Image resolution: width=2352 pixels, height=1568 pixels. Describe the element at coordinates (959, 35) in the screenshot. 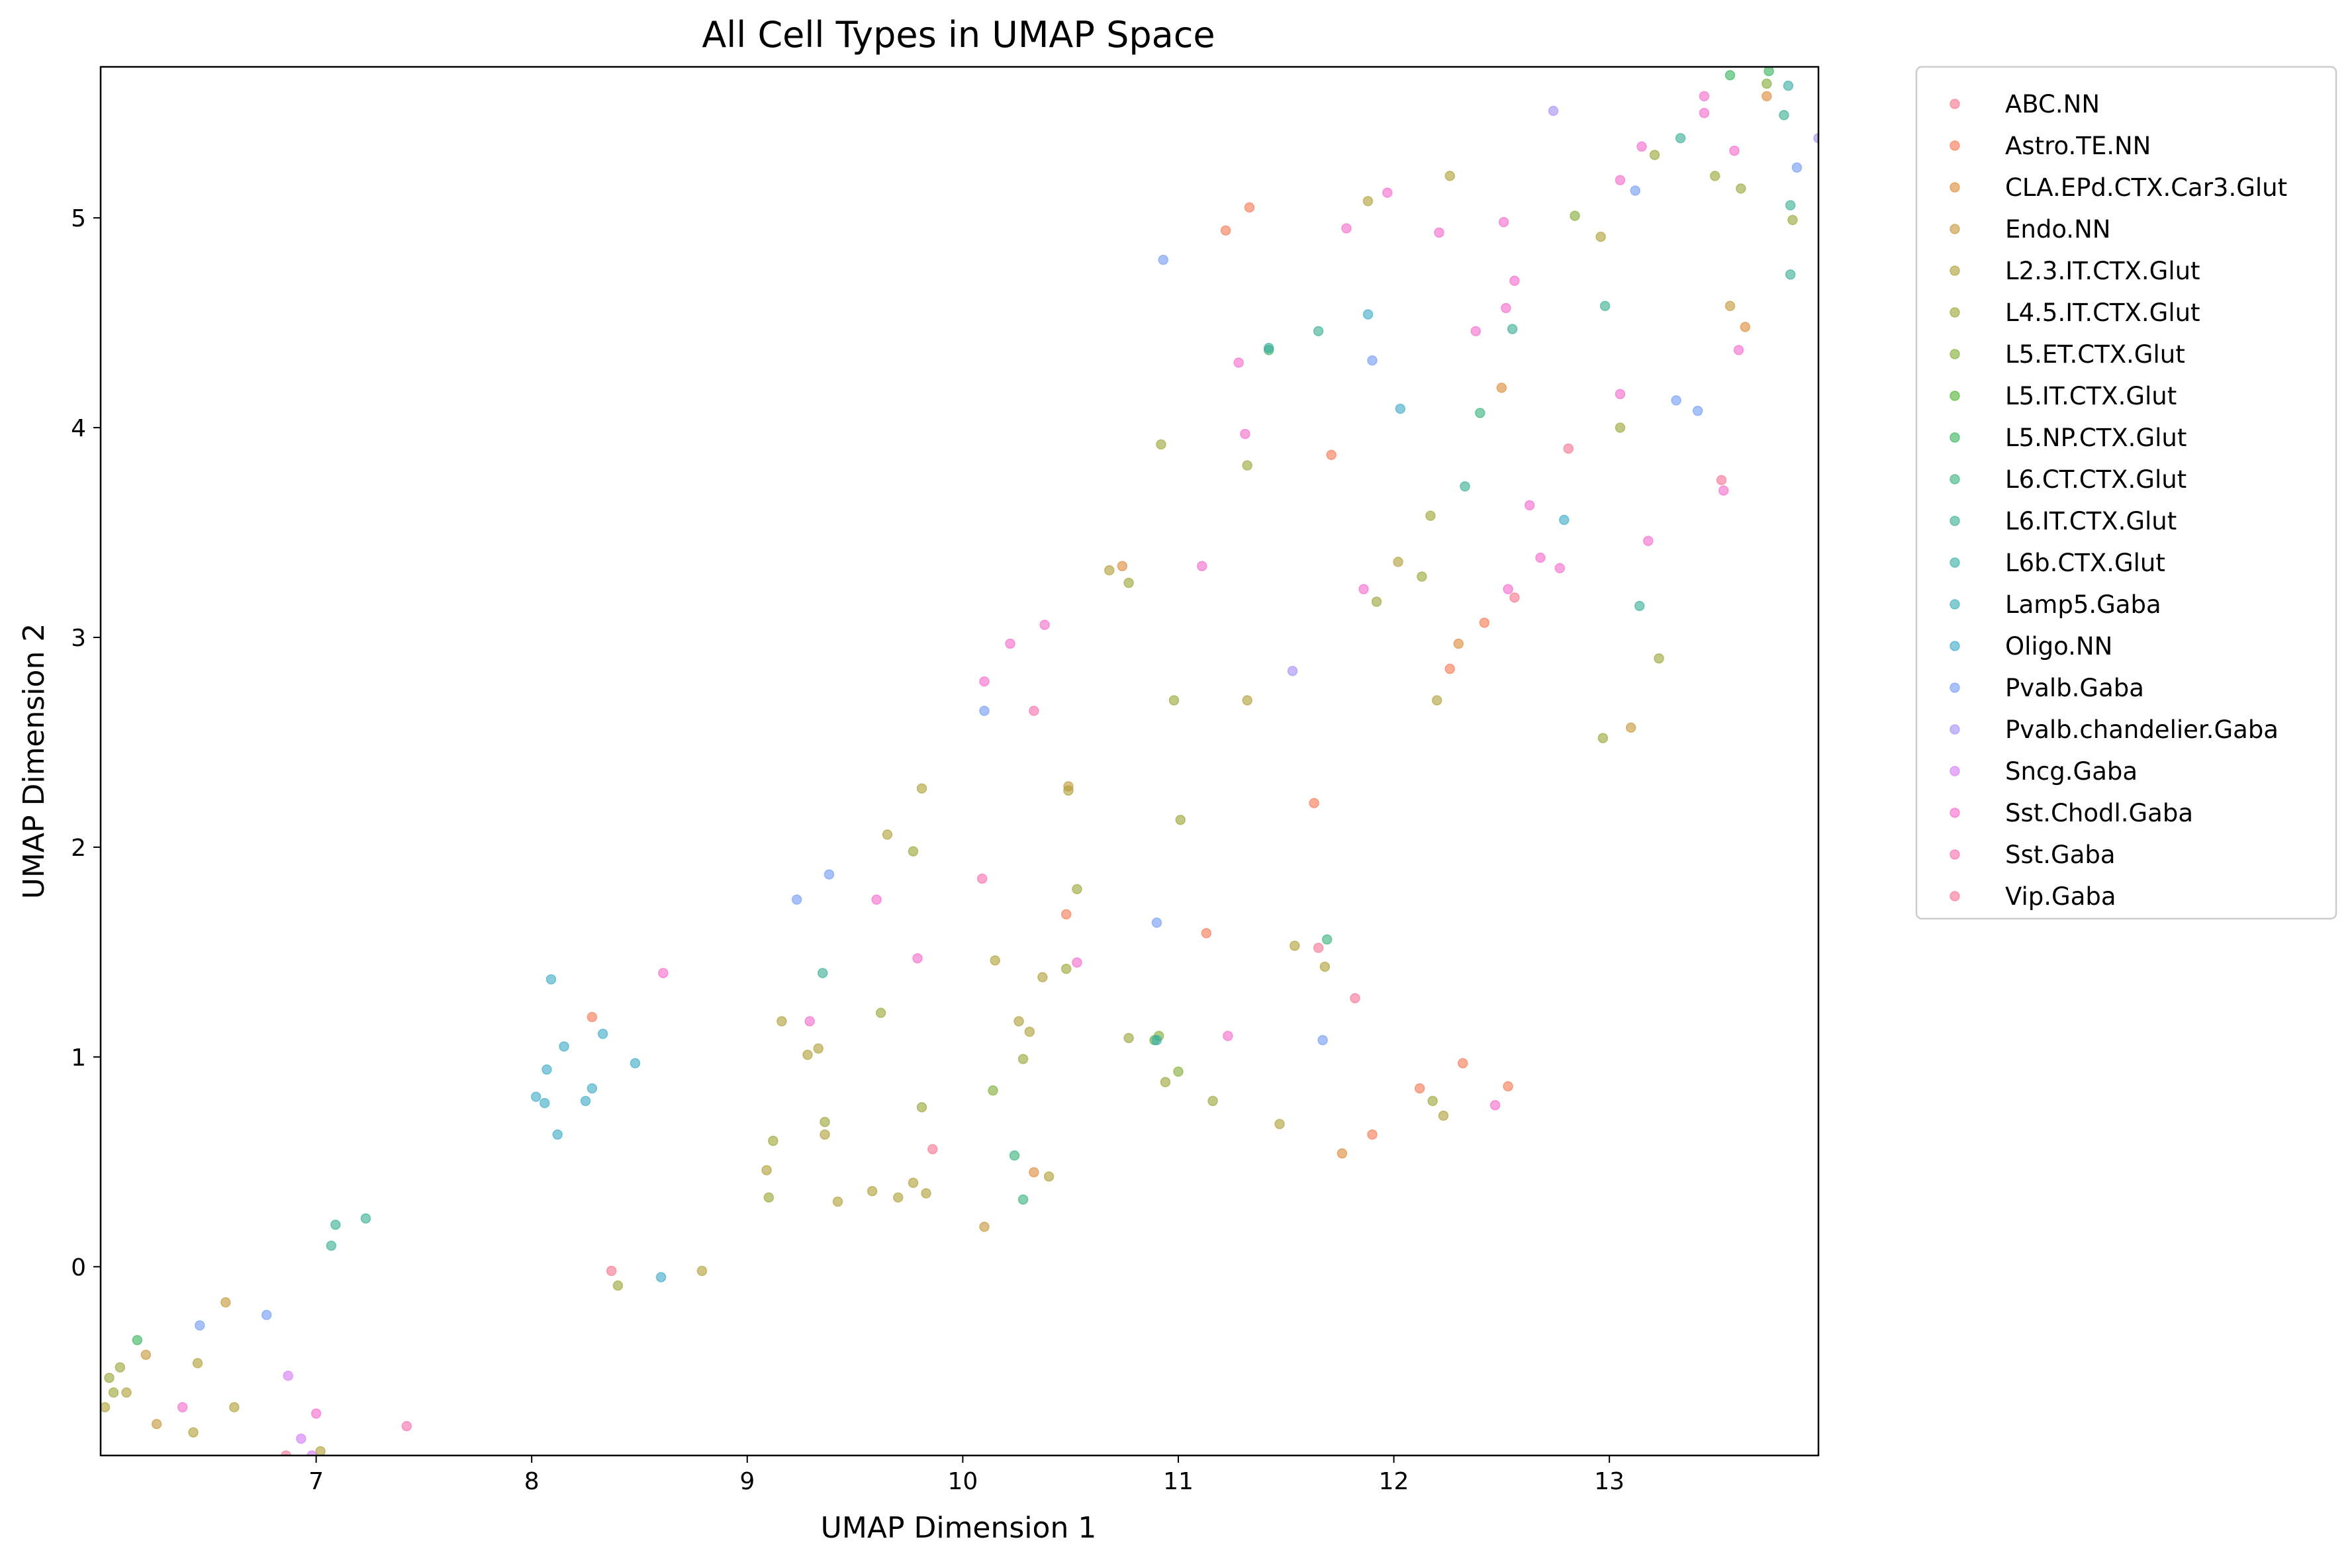

I see `chart-title: All Cell Types in UMAP Space` at that location.